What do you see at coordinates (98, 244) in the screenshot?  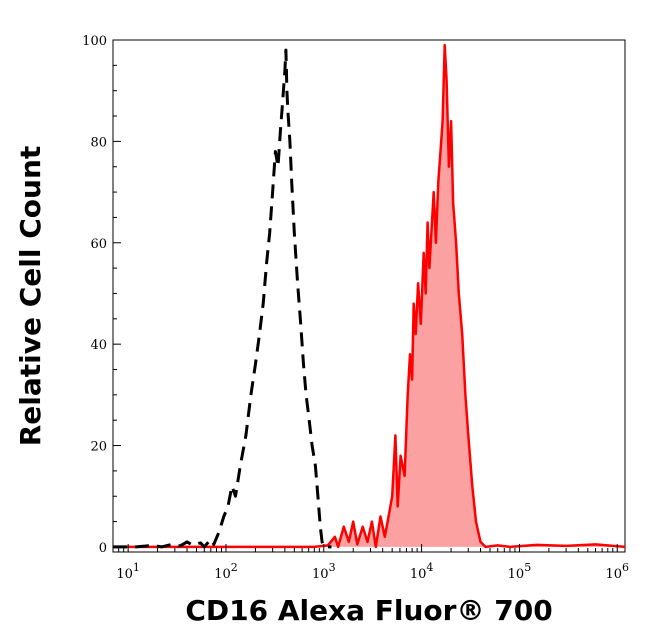 I see `y-tick-label: 60` at bounding box center [98, 244].